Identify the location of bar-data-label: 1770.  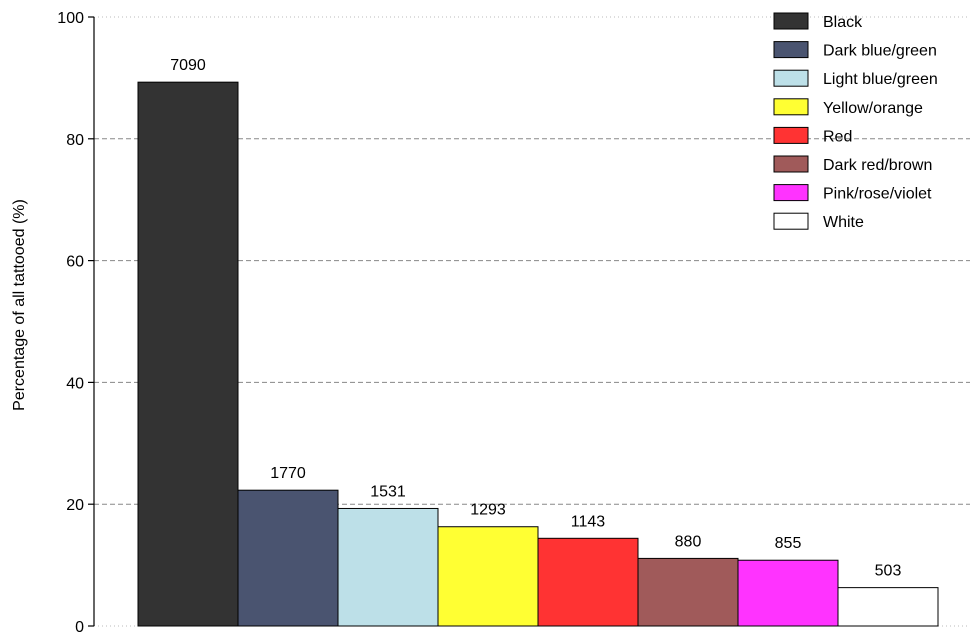
(288, 473).